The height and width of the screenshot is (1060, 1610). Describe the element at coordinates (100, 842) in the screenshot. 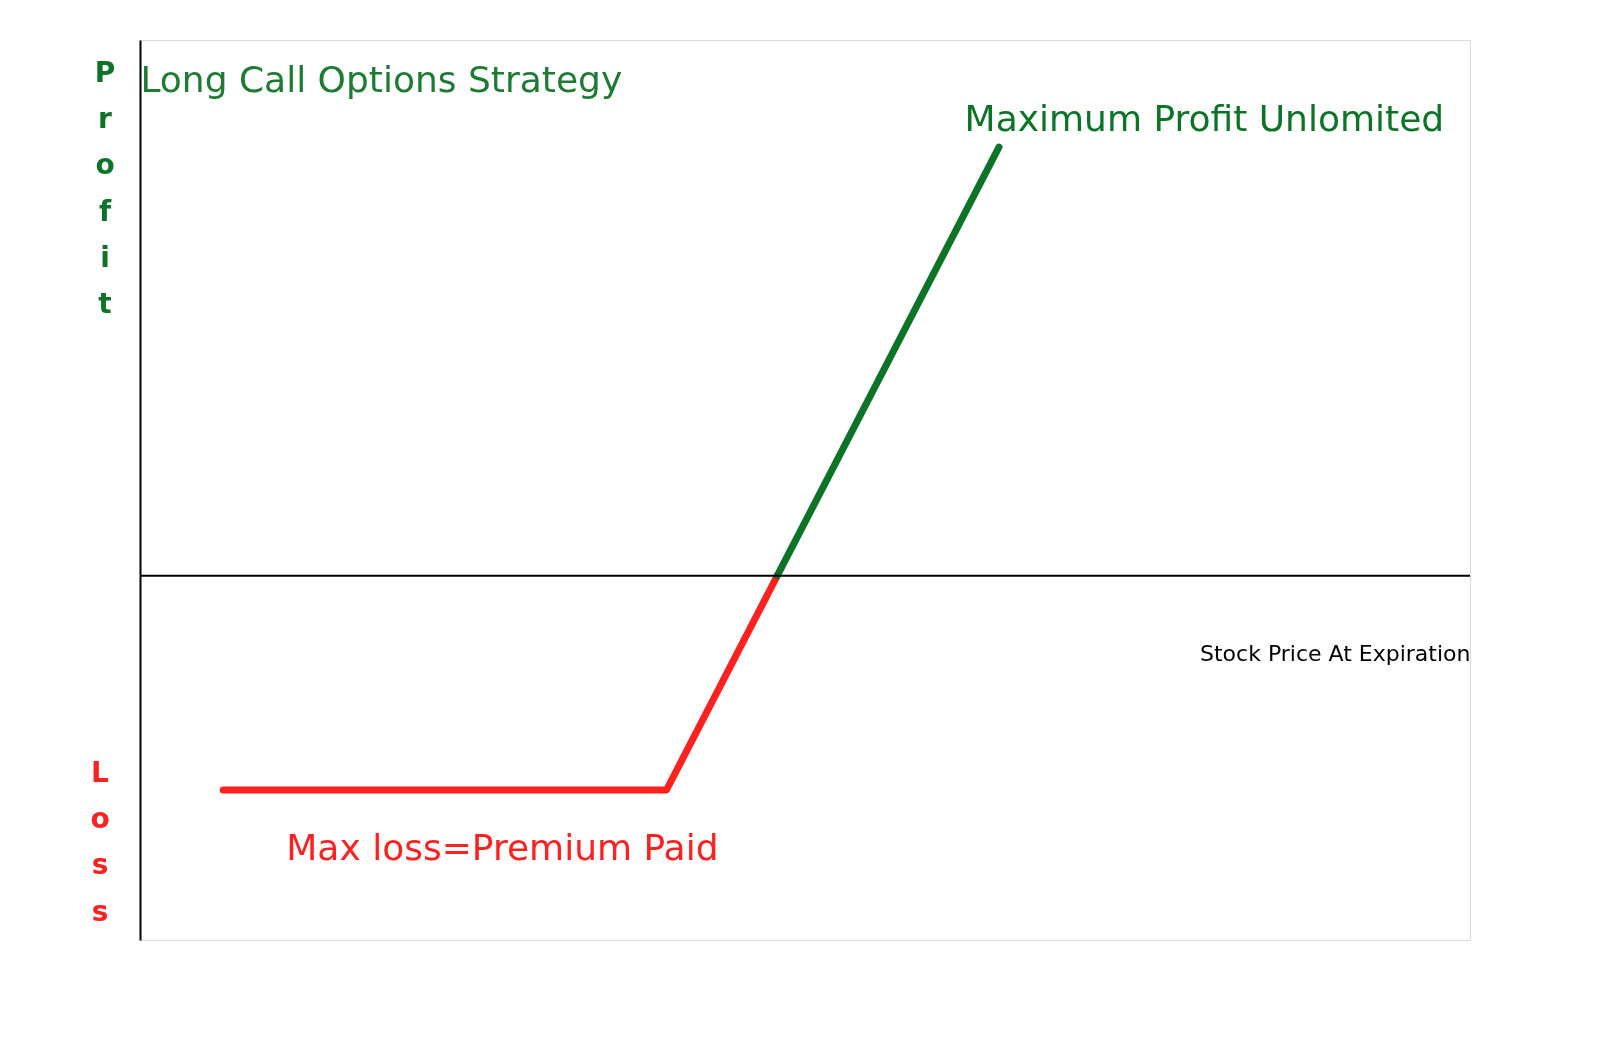

I see `text: Loss` at that location.